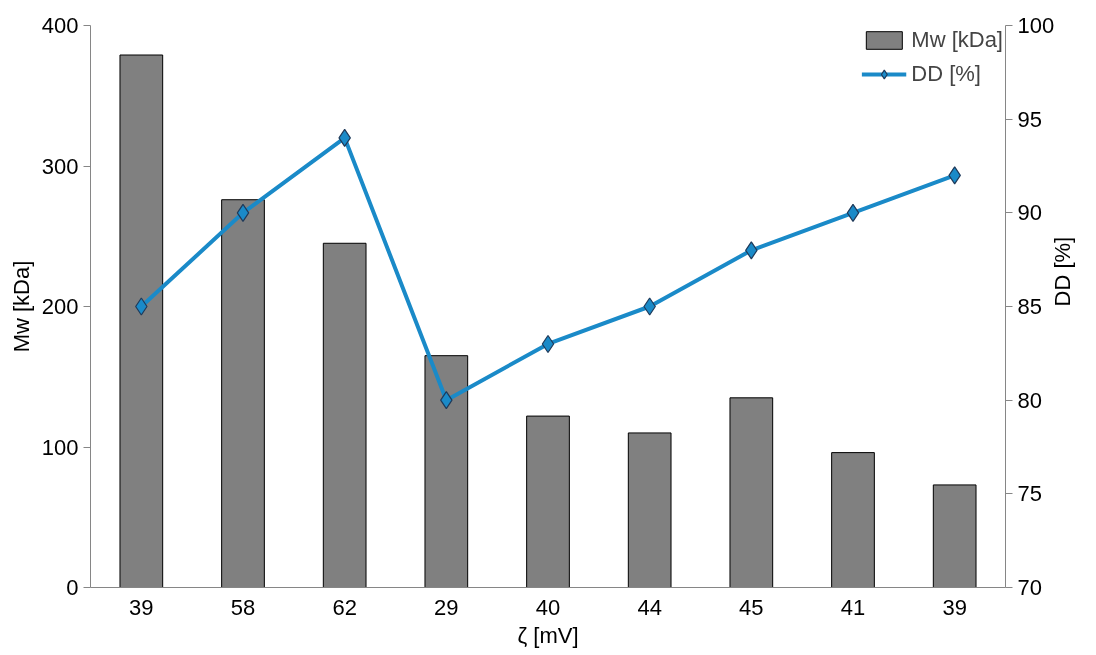 The image size is (1096, 655). Describe the element at coordinates (344, 607) in the screenshot. I see `x-tick-label: 62` at that location.